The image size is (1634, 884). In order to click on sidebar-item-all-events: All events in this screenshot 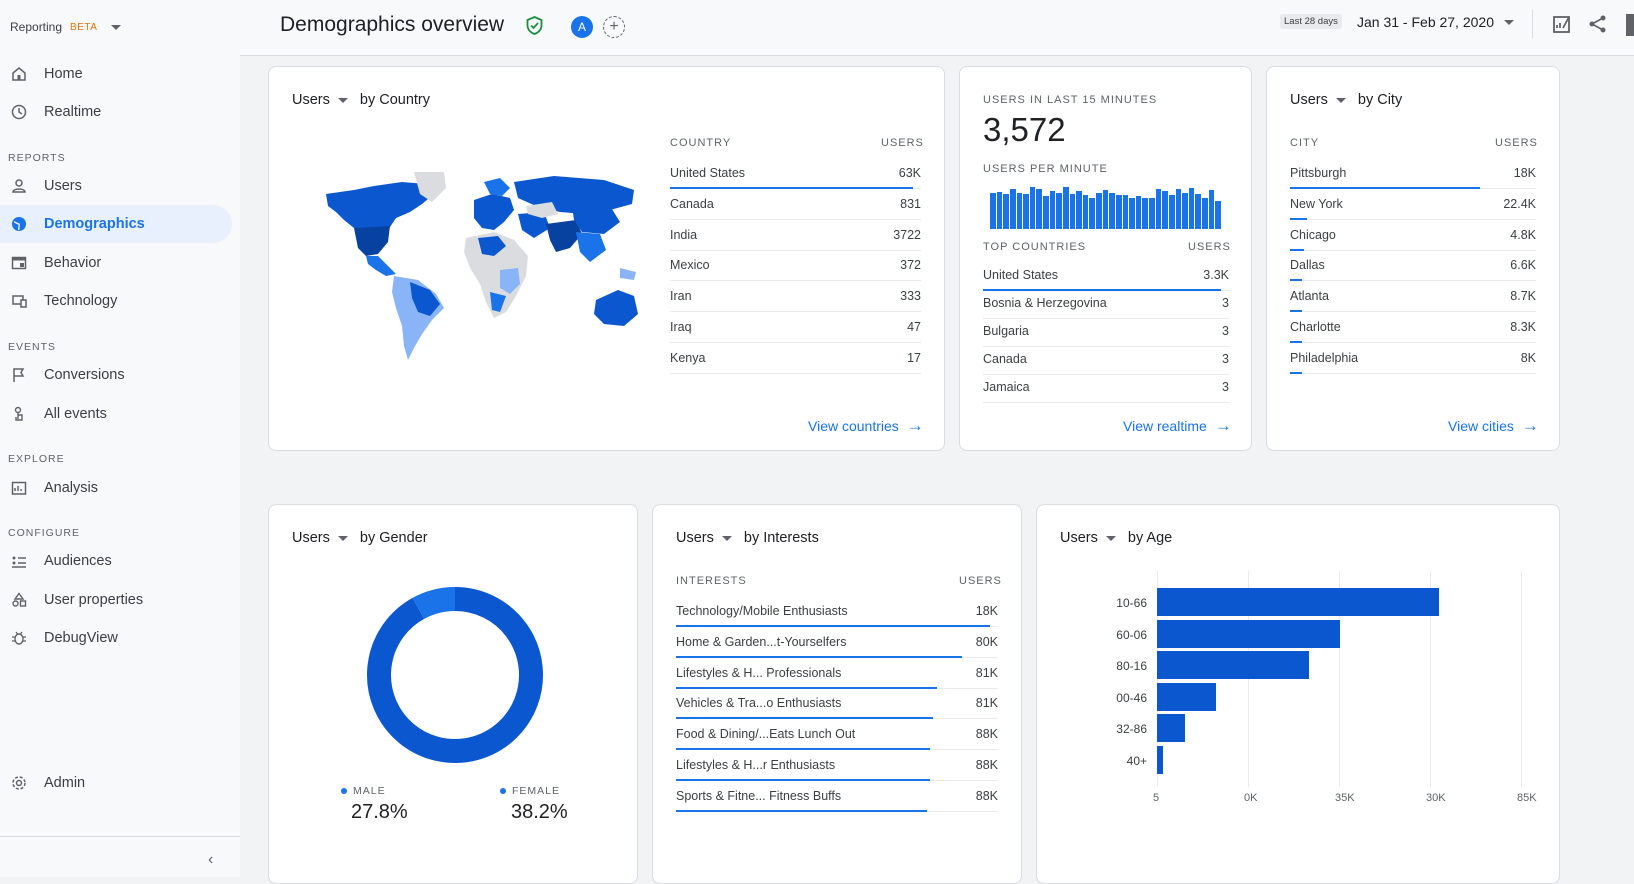, I will do `click(116, 414)`.